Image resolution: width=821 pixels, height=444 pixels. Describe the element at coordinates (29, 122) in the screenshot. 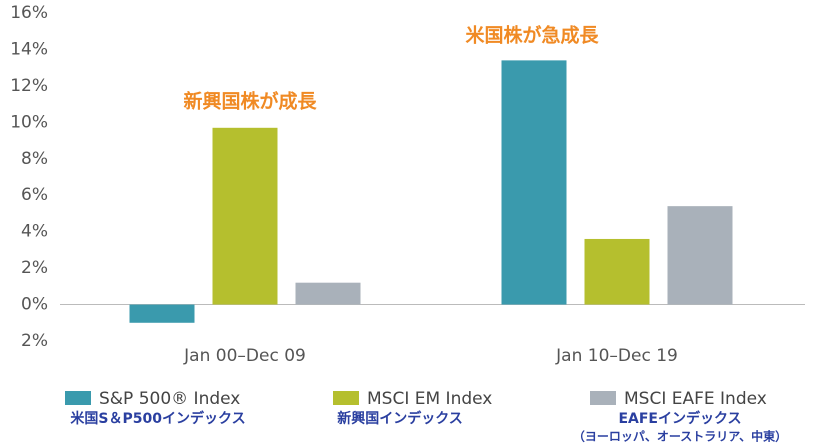

I see `y-tick-label: 10%` at that location.